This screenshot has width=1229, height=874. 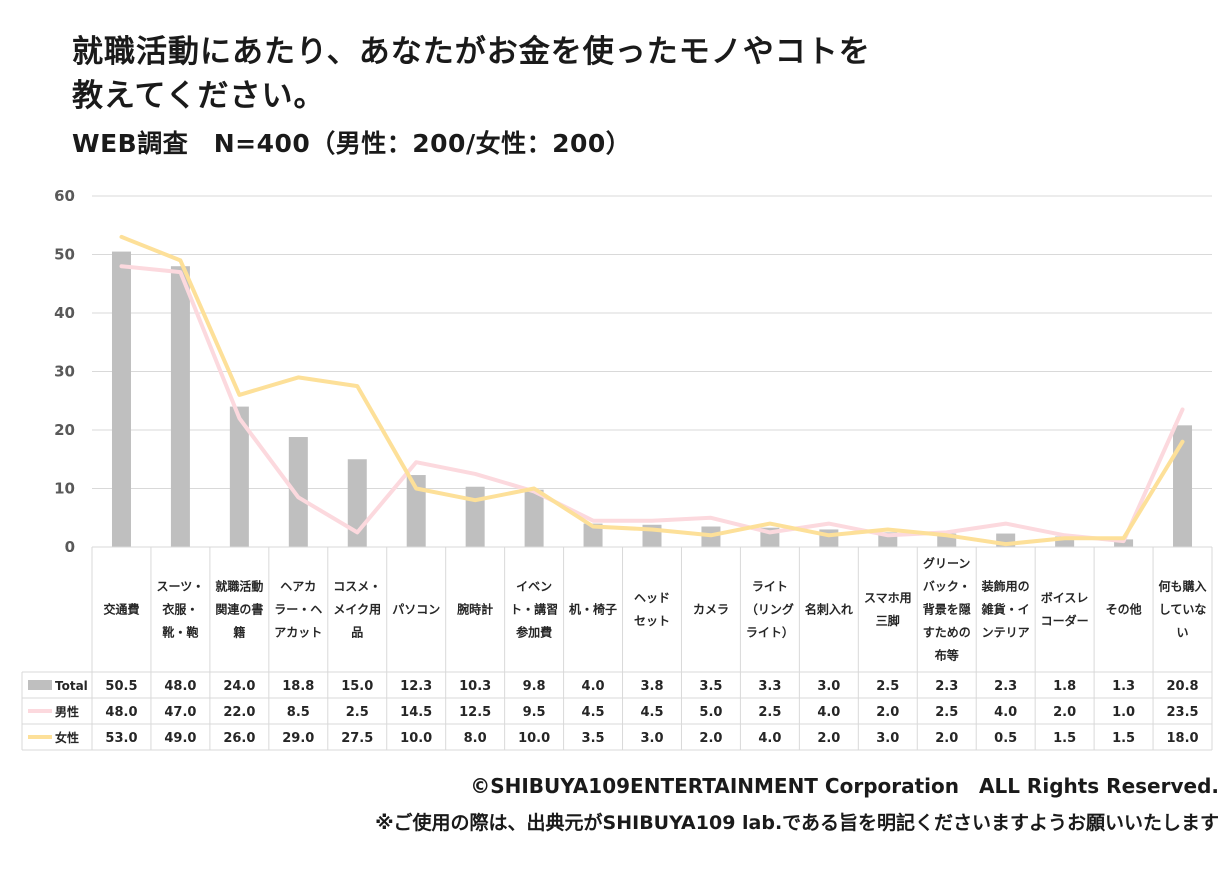 What do you see at coordinates (1182, 712) in the screenshot?
I see `table-value: 23.5` at bounding box center [1182, 712].